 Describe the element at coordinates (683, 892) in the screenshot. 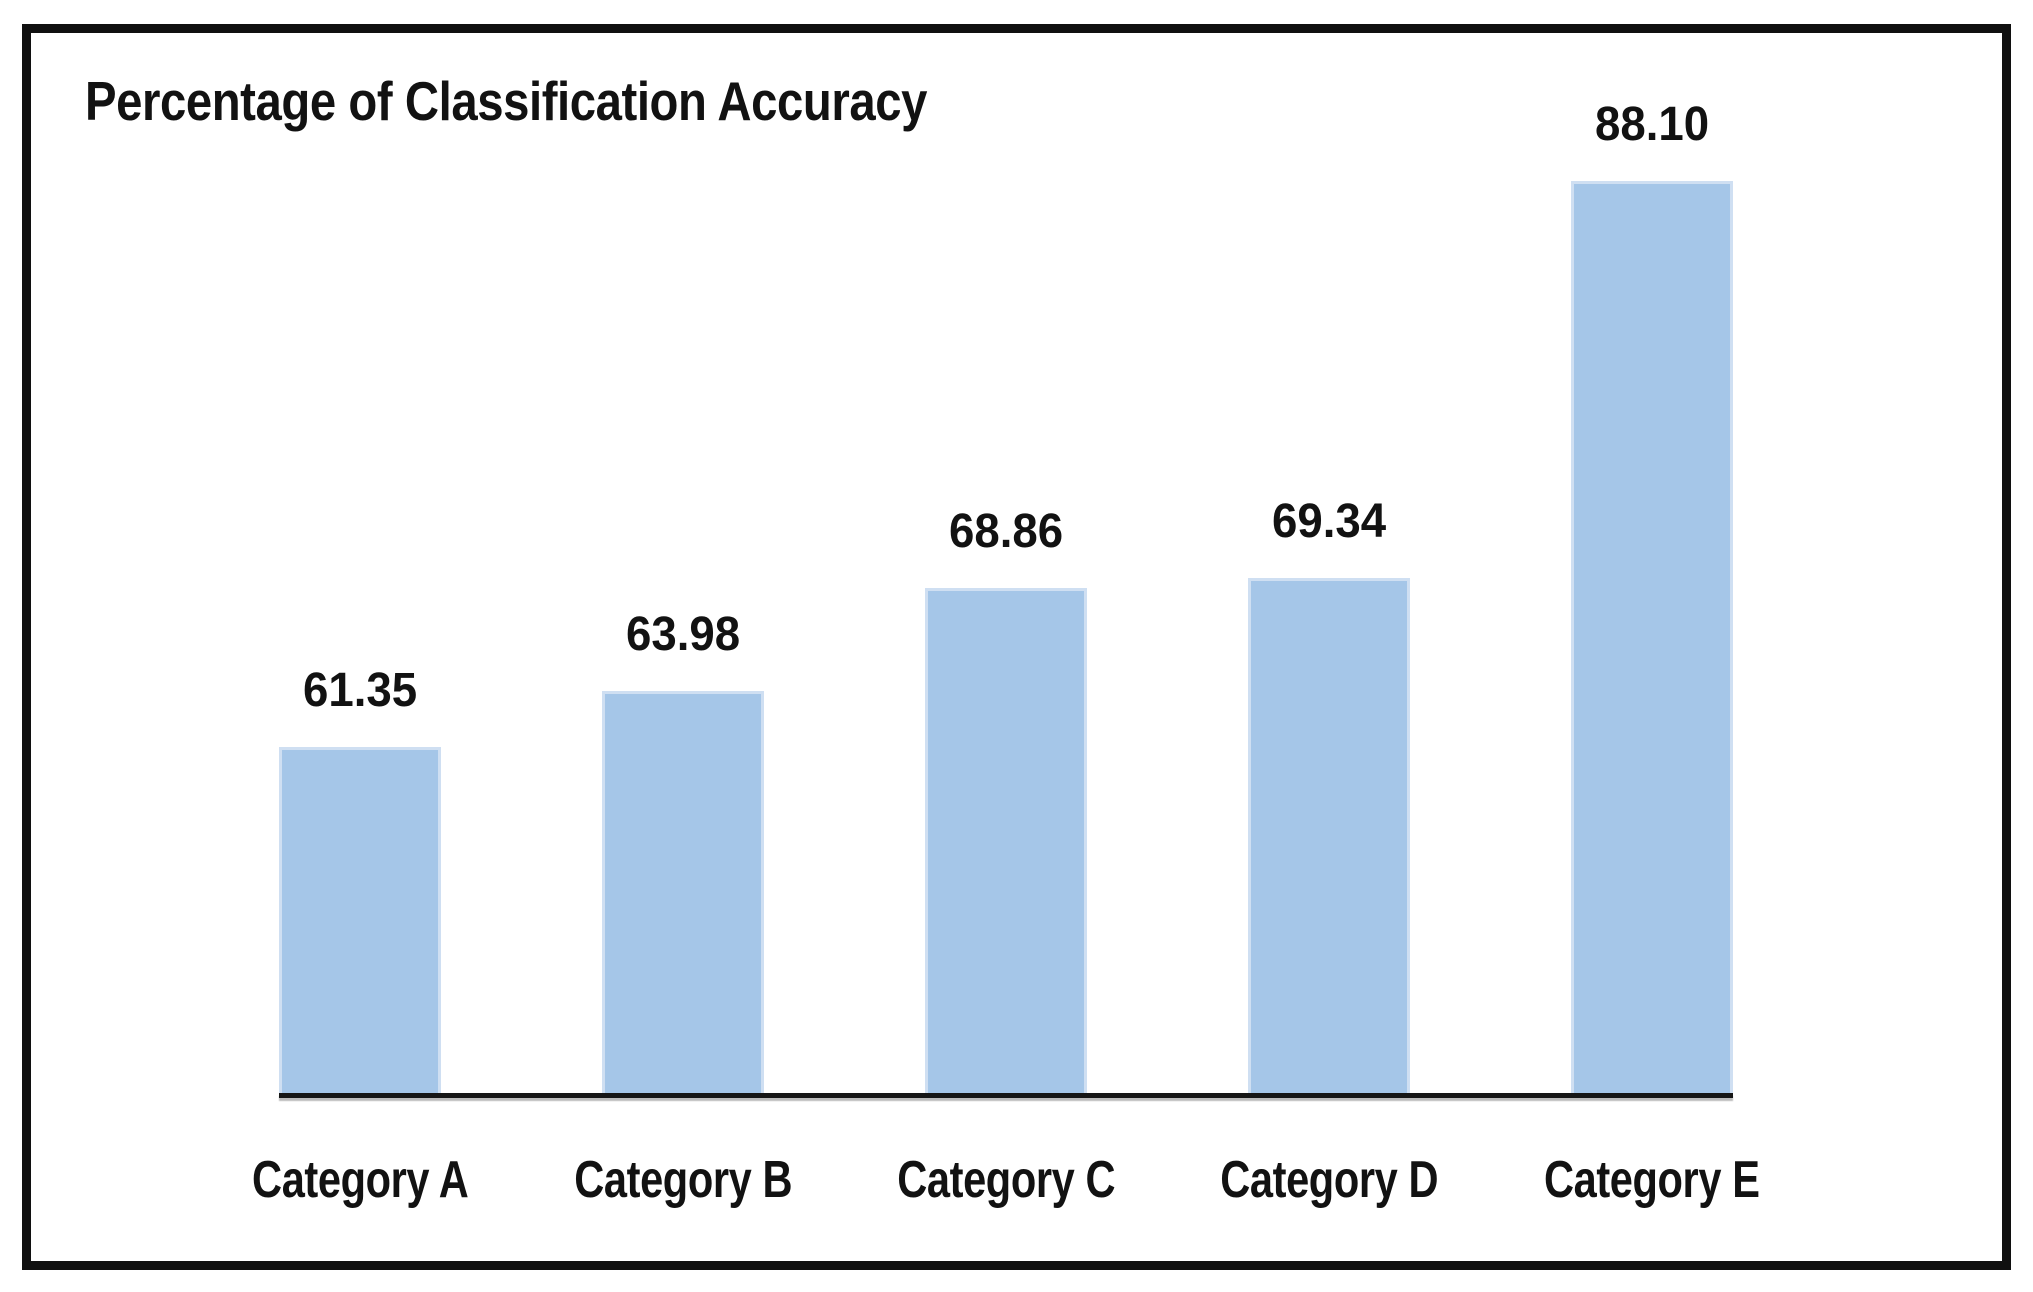

I see `bar-category-b` at that location.